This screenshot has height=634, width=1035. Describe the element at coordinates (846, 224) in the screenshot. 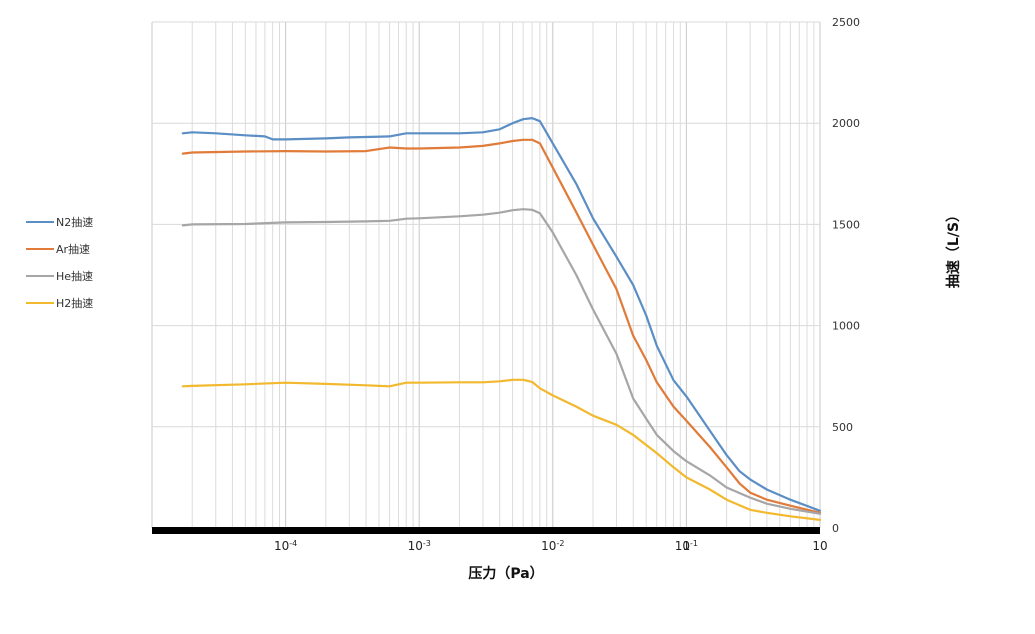

I see `y-tick-label: 1500` at that location.